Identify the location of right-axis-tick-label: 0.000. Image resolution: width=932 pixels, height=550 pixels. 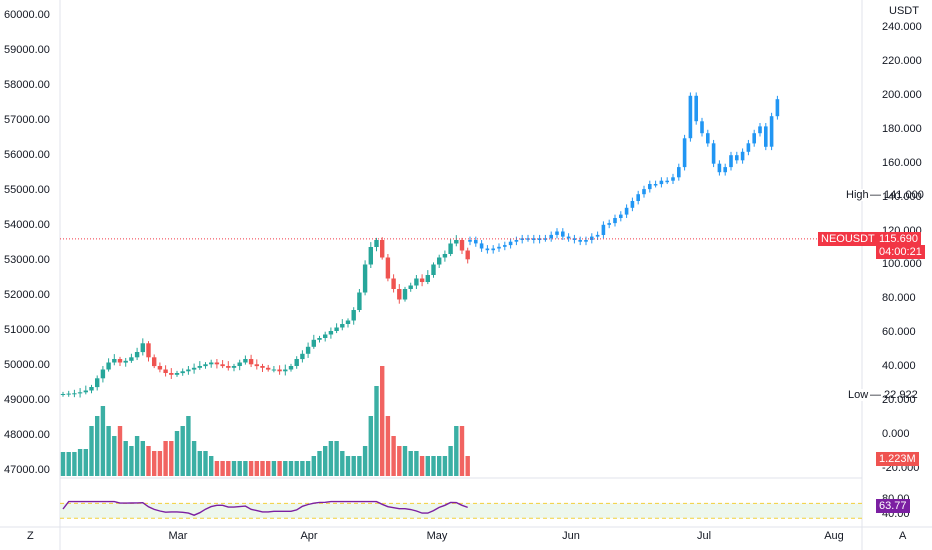
(896, 434).